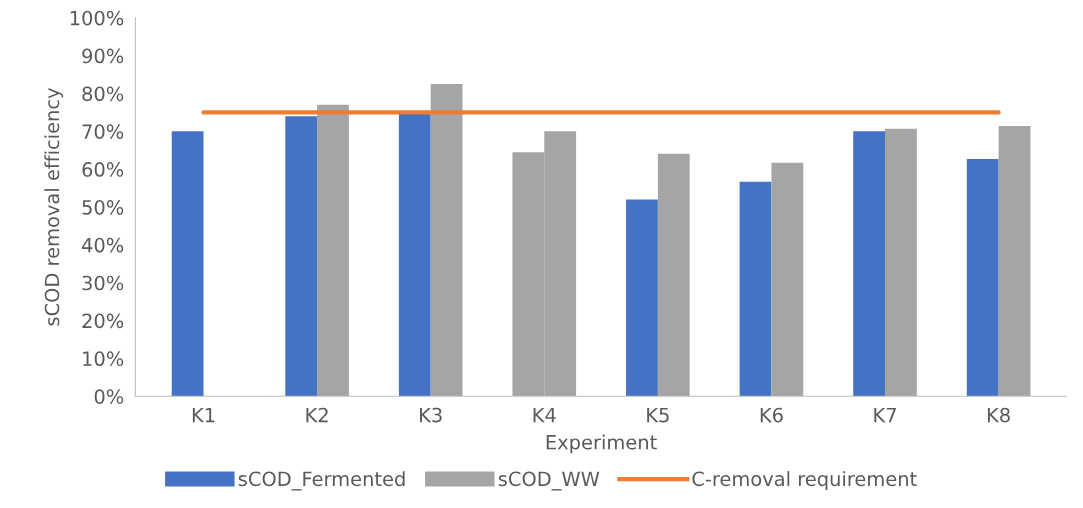 The image size is (1083, 508). I want to click on legend-label: C-removal requirement, so click(804, 480).